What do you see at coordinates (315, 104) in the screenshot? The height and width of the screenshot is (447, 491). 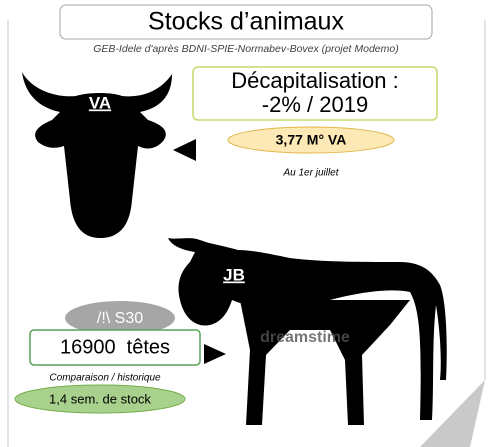 I see `decap-change: -2% / 2019` at bounding box center [315, 104].